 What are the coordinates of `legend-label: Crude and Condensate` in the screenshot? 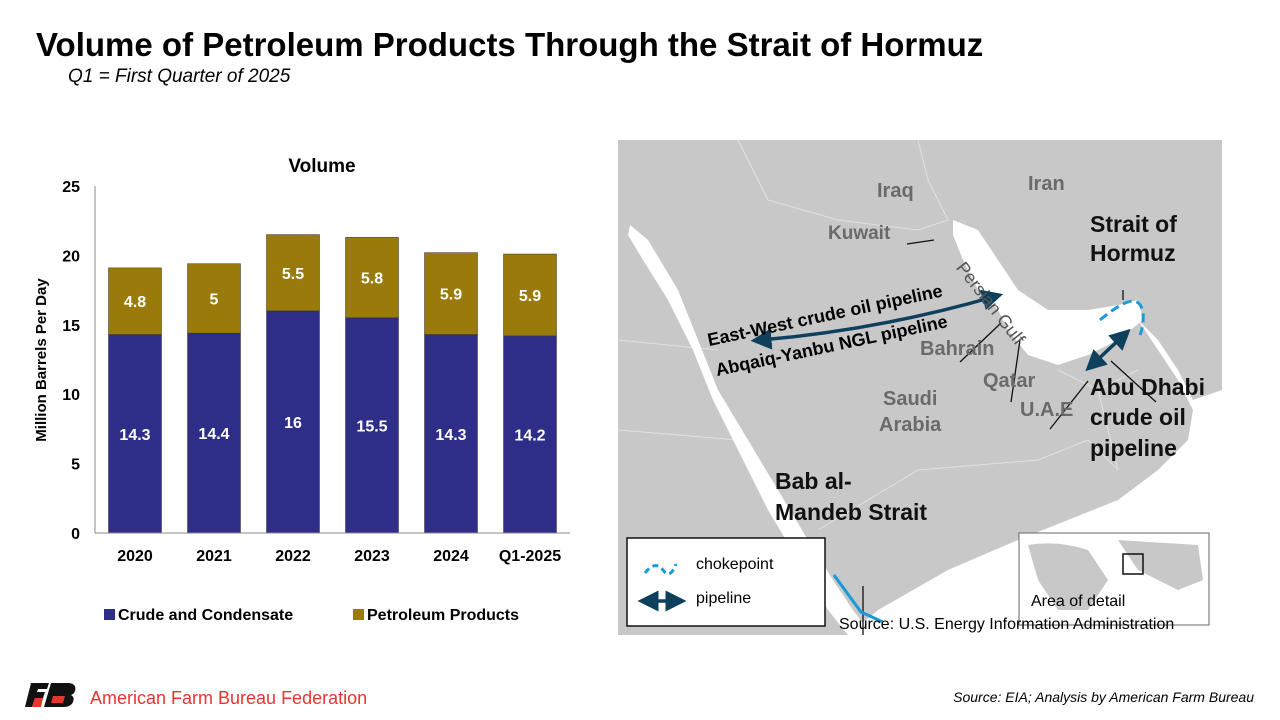 It's located at (205, 615).